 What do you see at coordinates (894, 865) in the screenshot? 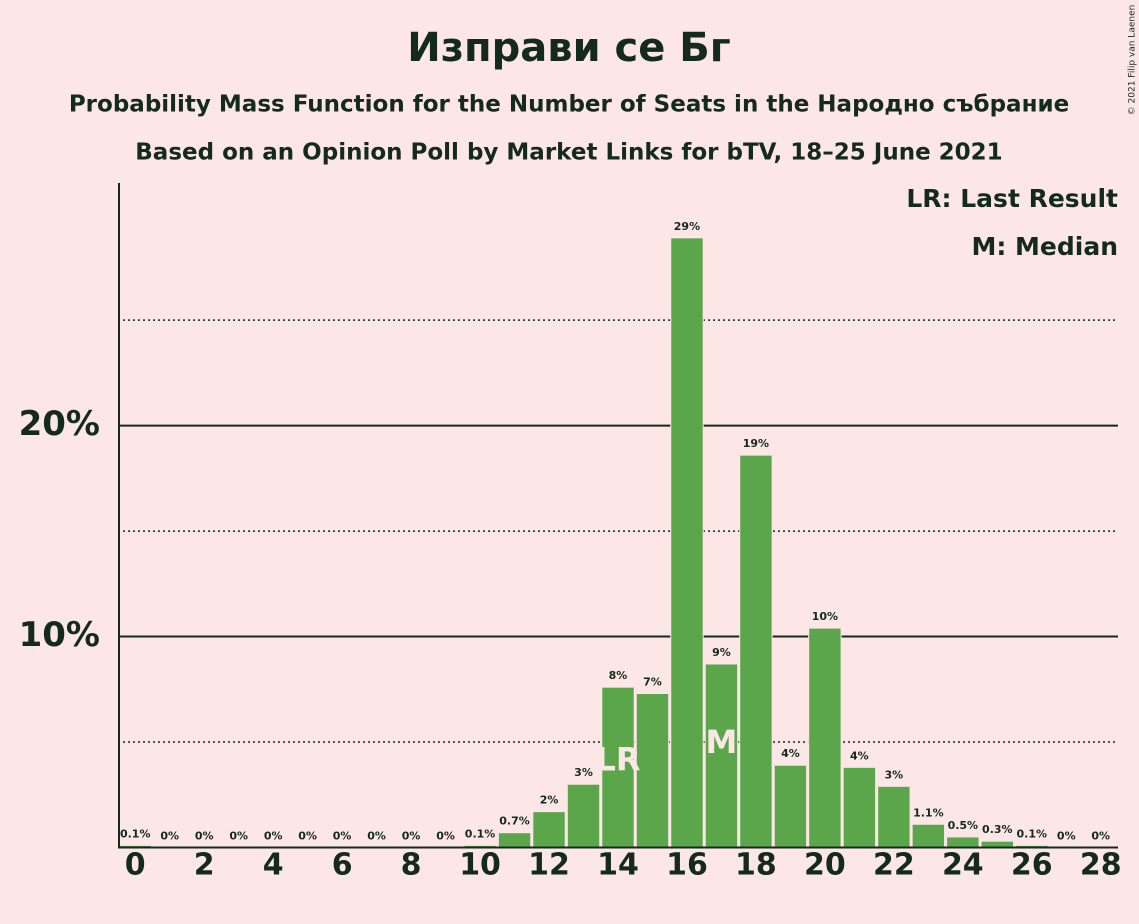
I see `x-tick-label: 22` at bounding box center [894, 865].